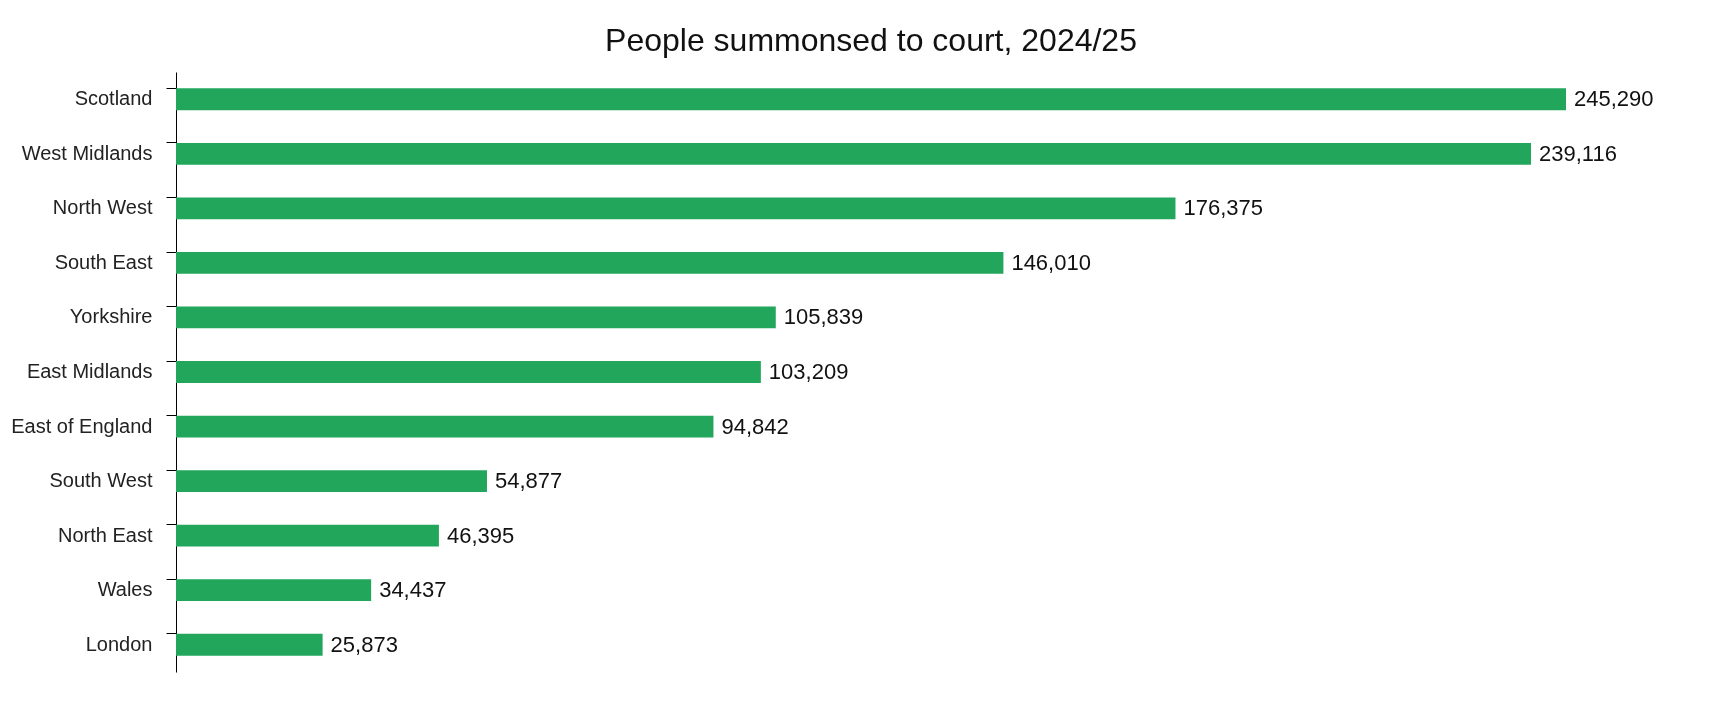 The width and height of the screenshot is (1734, 714). What do you see at coordinates (82, 425) in the screenshot?
I see `y-tick-label: East of England` at bounding box center [82, 425].